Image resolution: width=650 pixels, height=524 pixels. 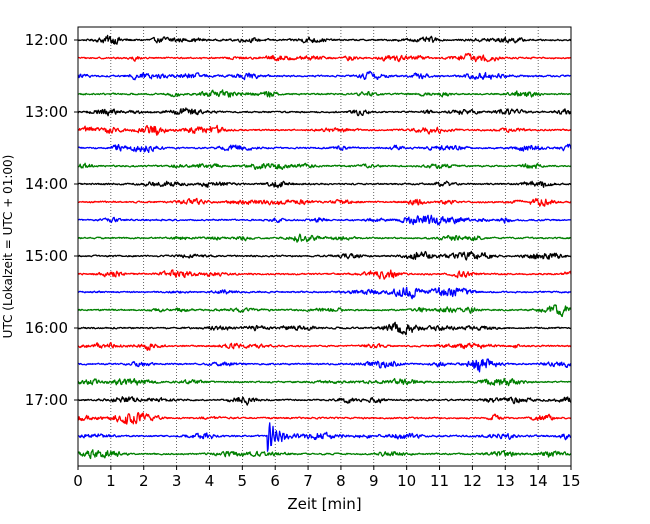 I want to click on x-tick-label: 1, so click(x=111, y=481).